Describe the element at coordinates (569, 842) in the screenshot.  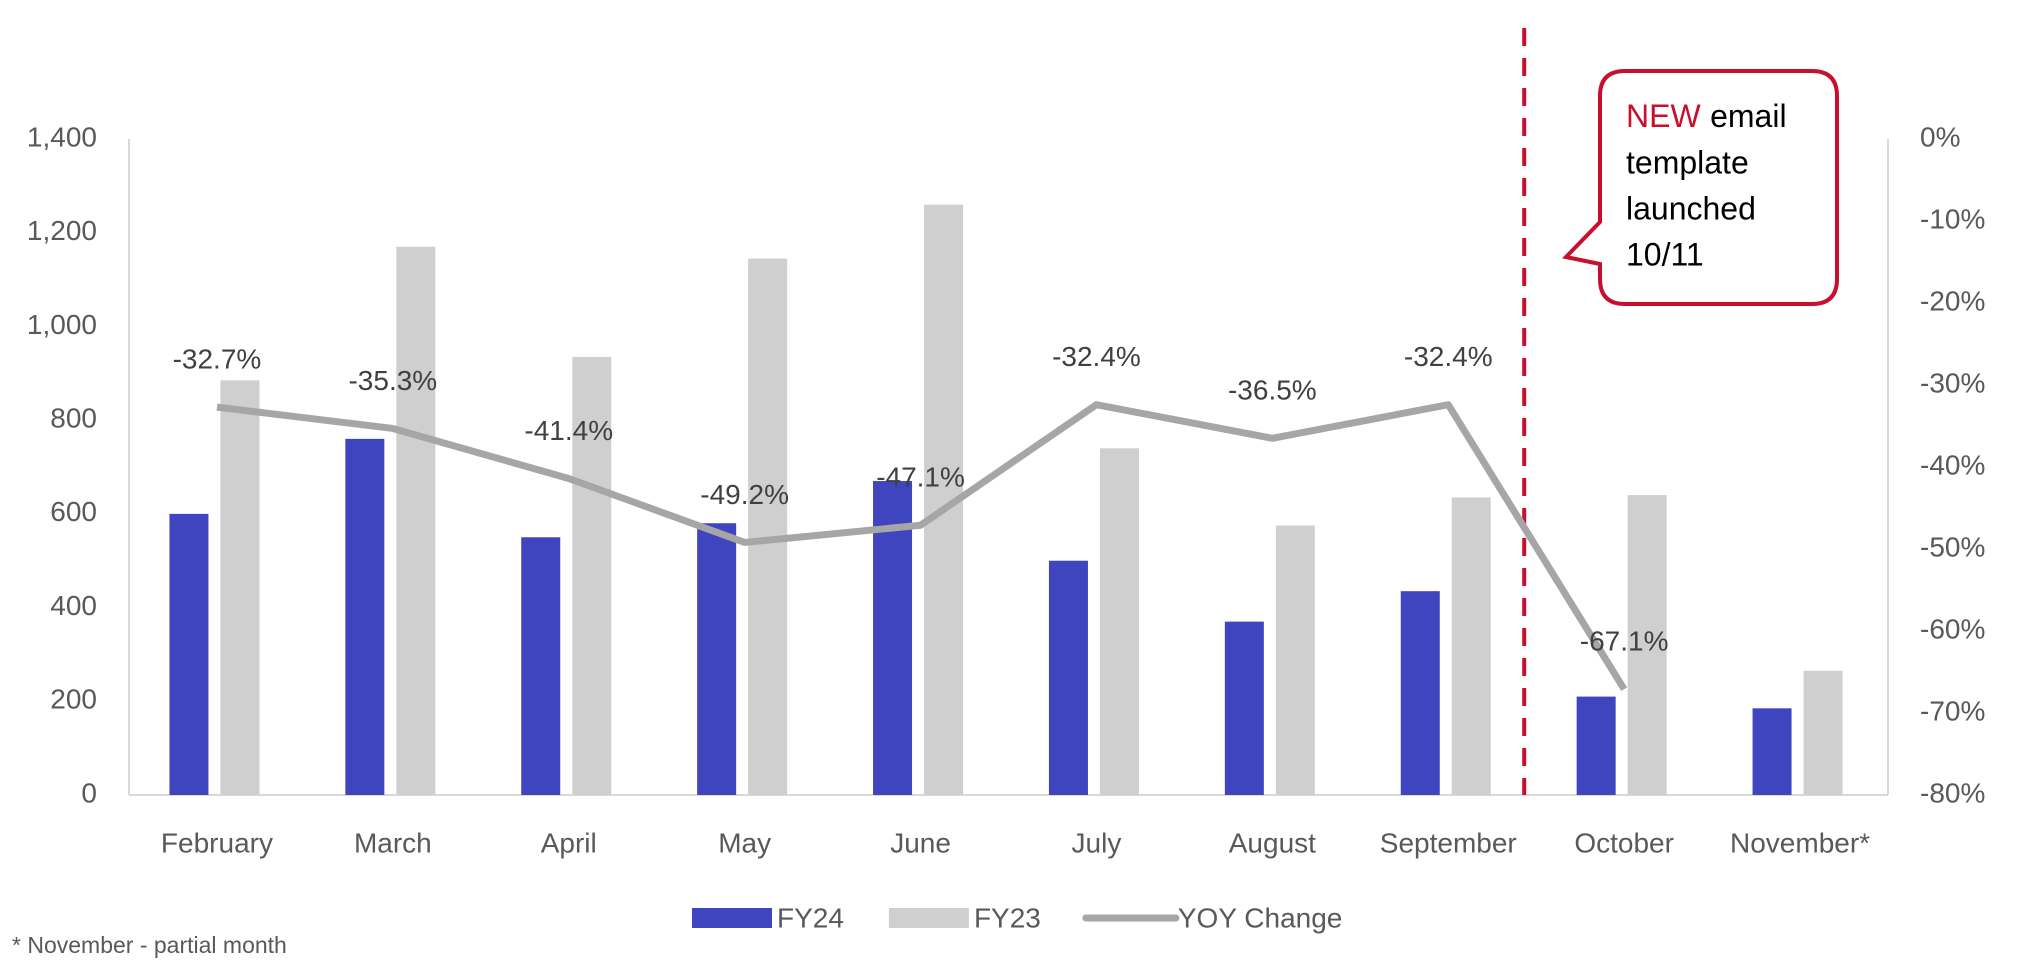
I see `x-tick-label: April` at that location.